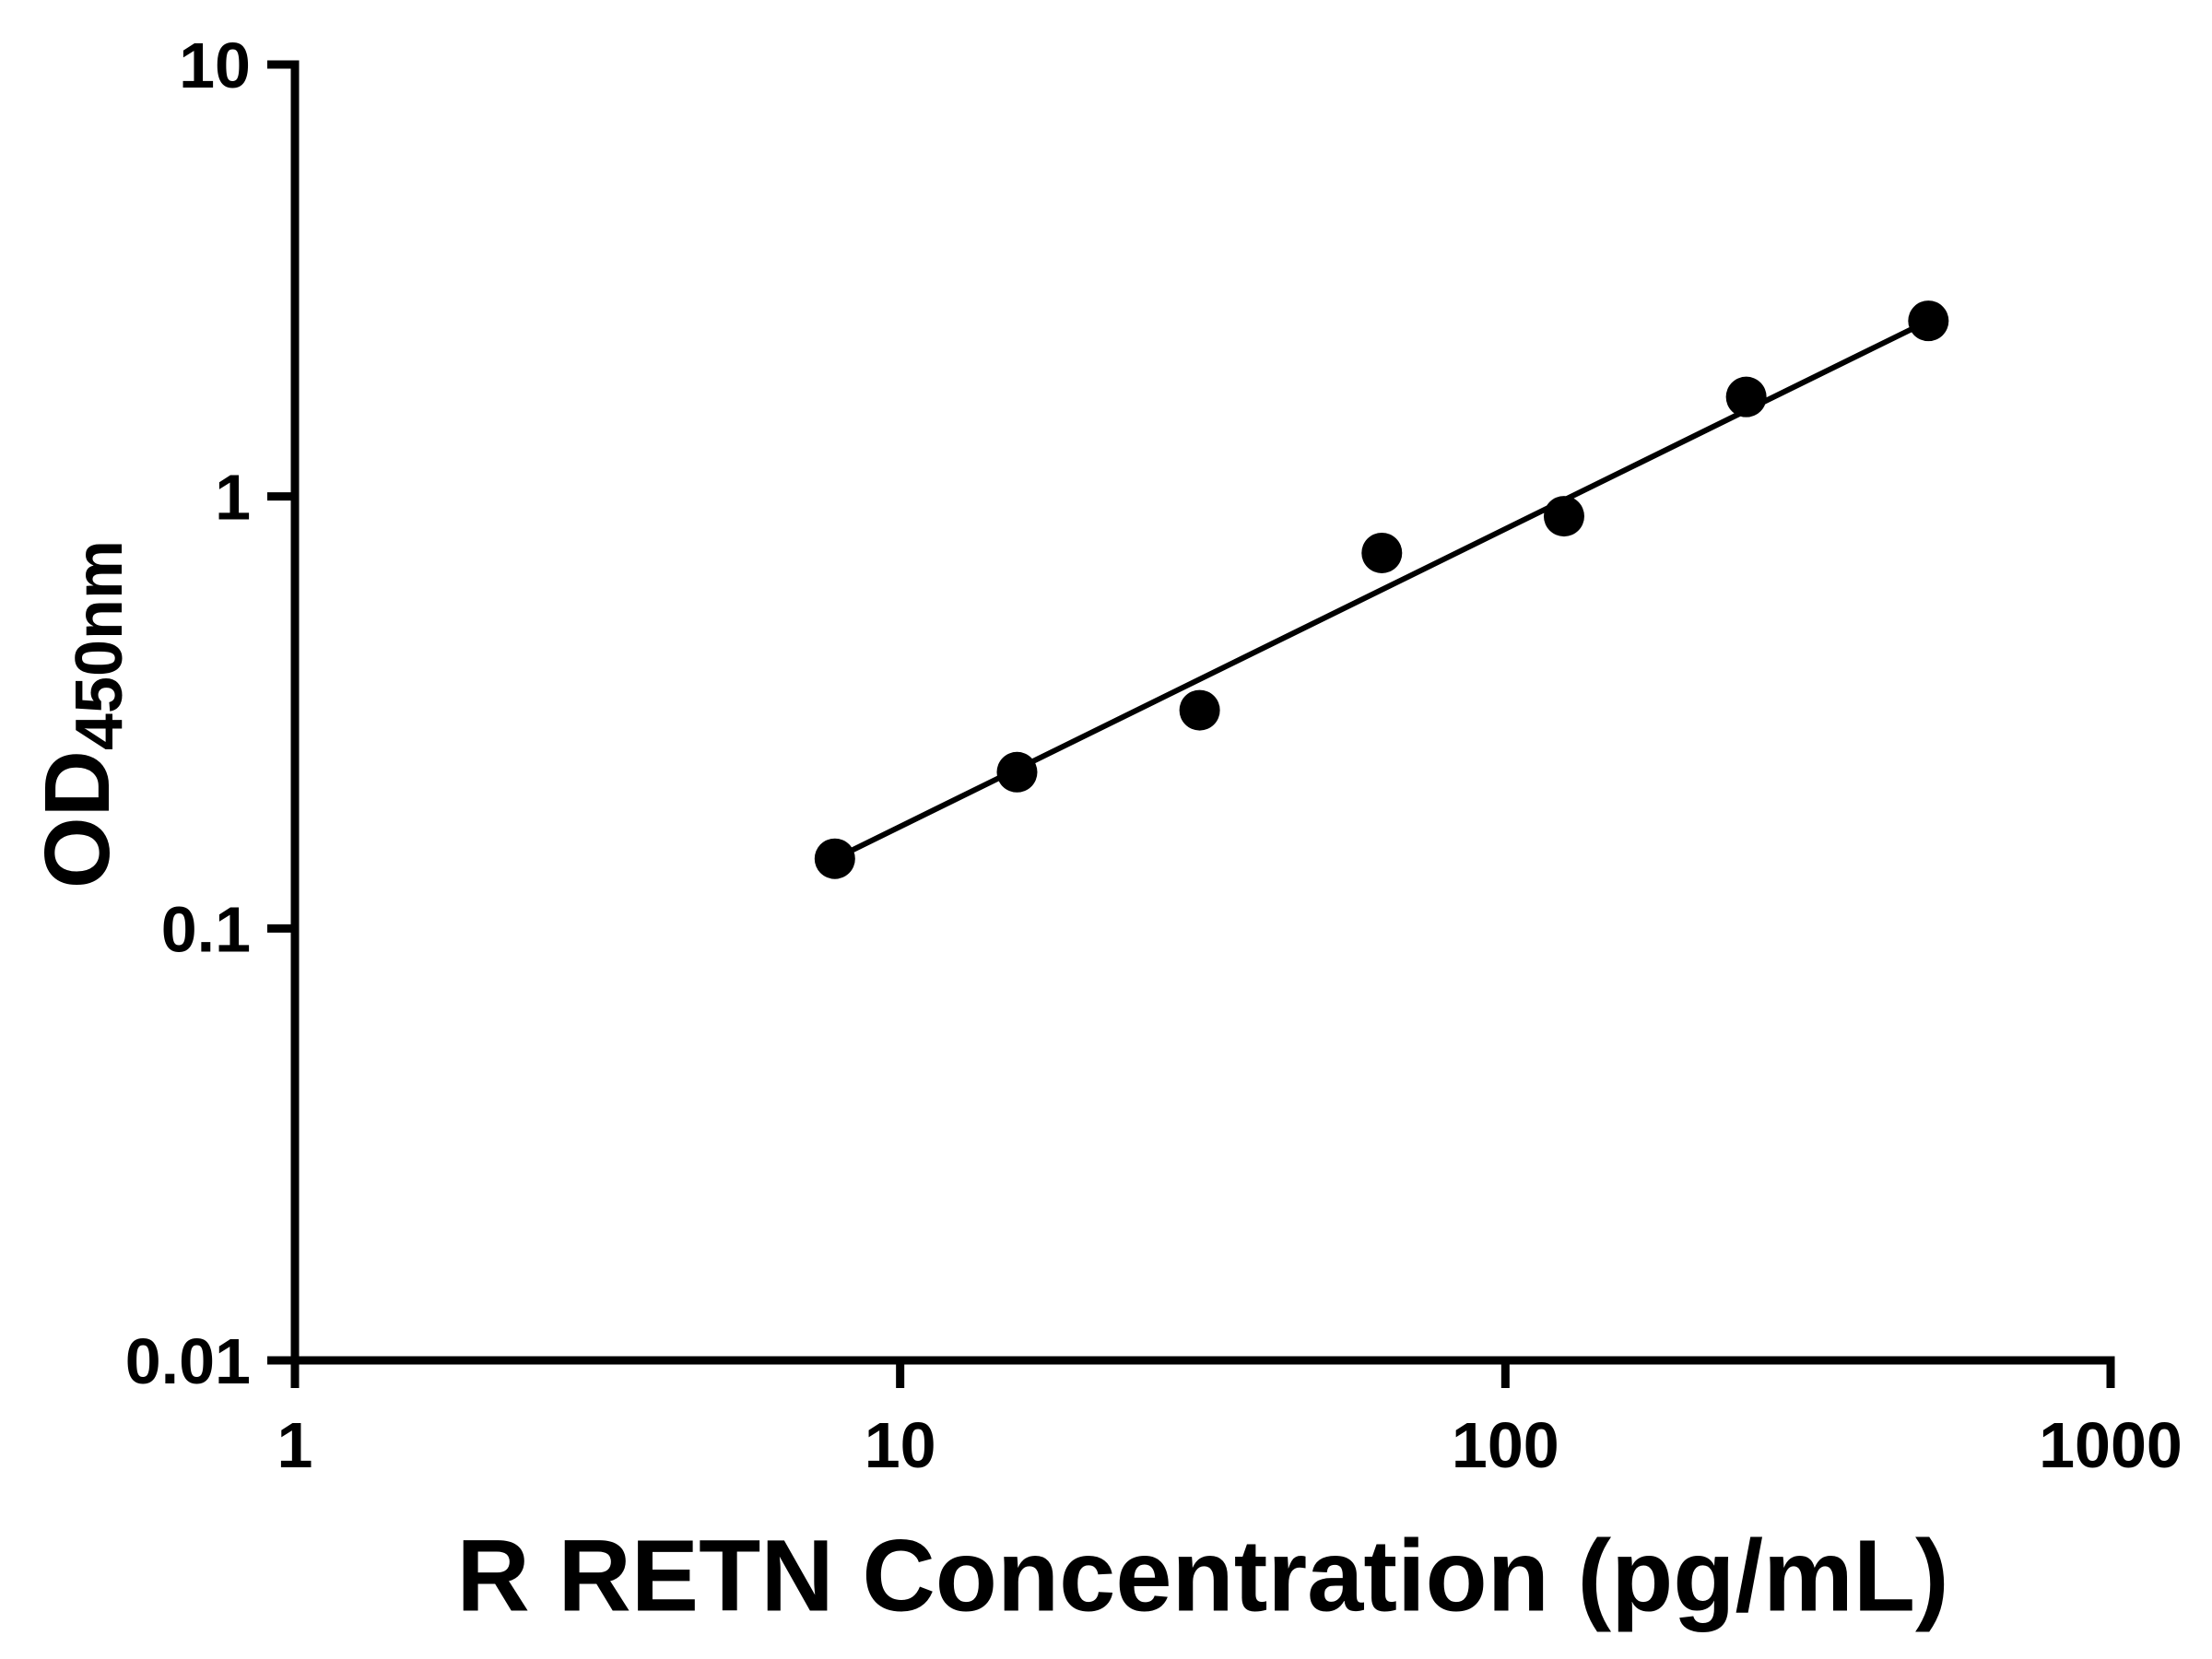 Image resolution: width=2212 pixels, height=1659 pixels. Describe the element at coordinates (206, 929) in the screenshot. I see `y-tick-label: 0.1` at that location.